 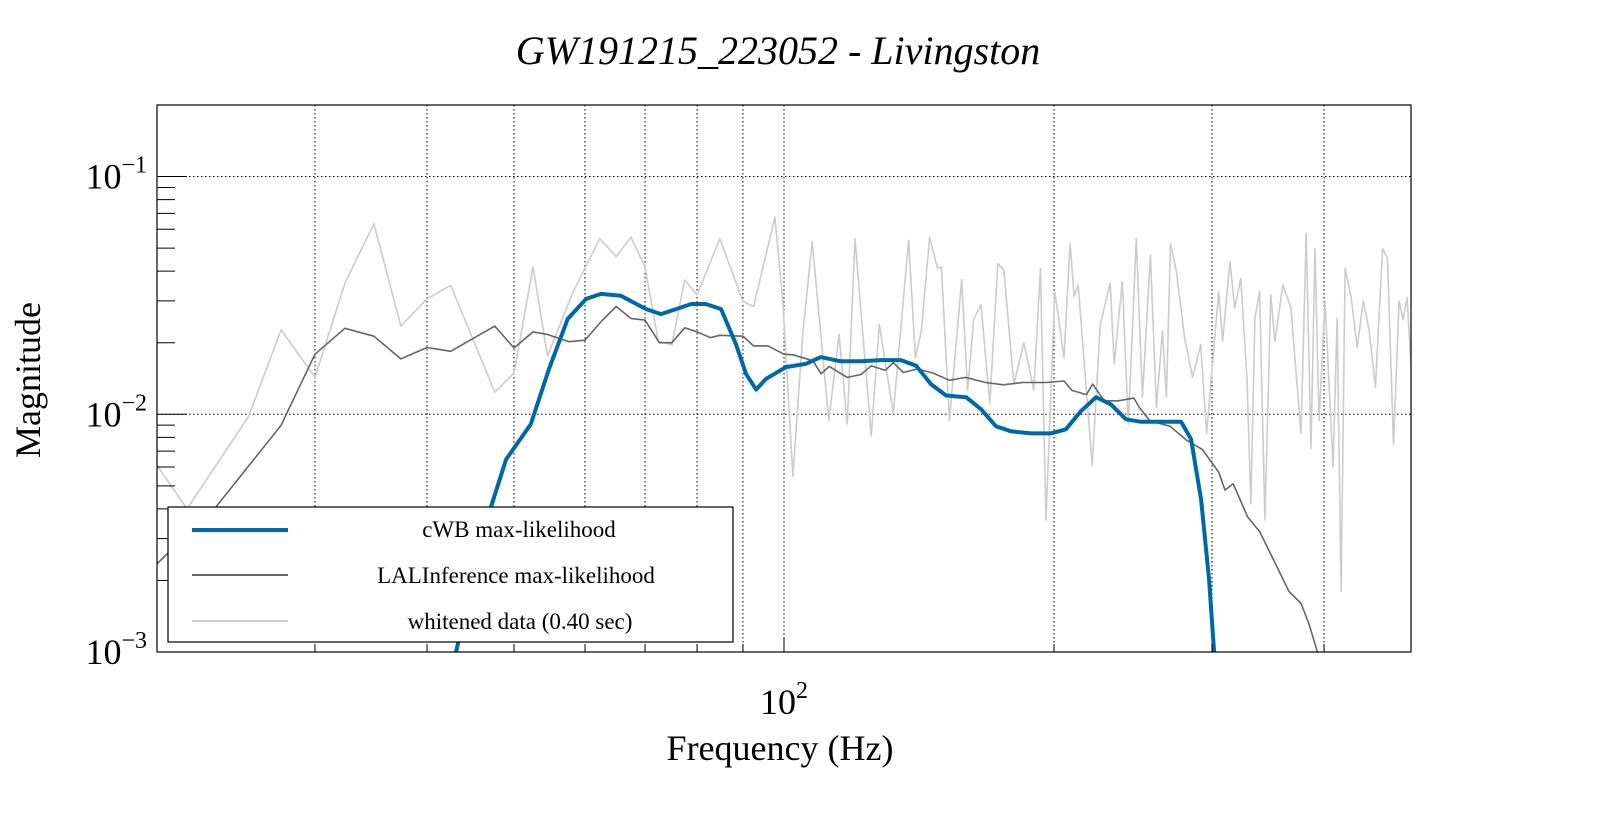 I want to click on legend-label-whitened: whitened data (0.40 sec), so click(x=520, y=621).